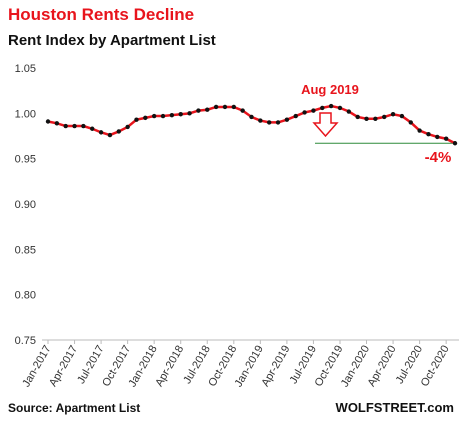  I want to click on change-annotation: -4%, so click(438, 157).